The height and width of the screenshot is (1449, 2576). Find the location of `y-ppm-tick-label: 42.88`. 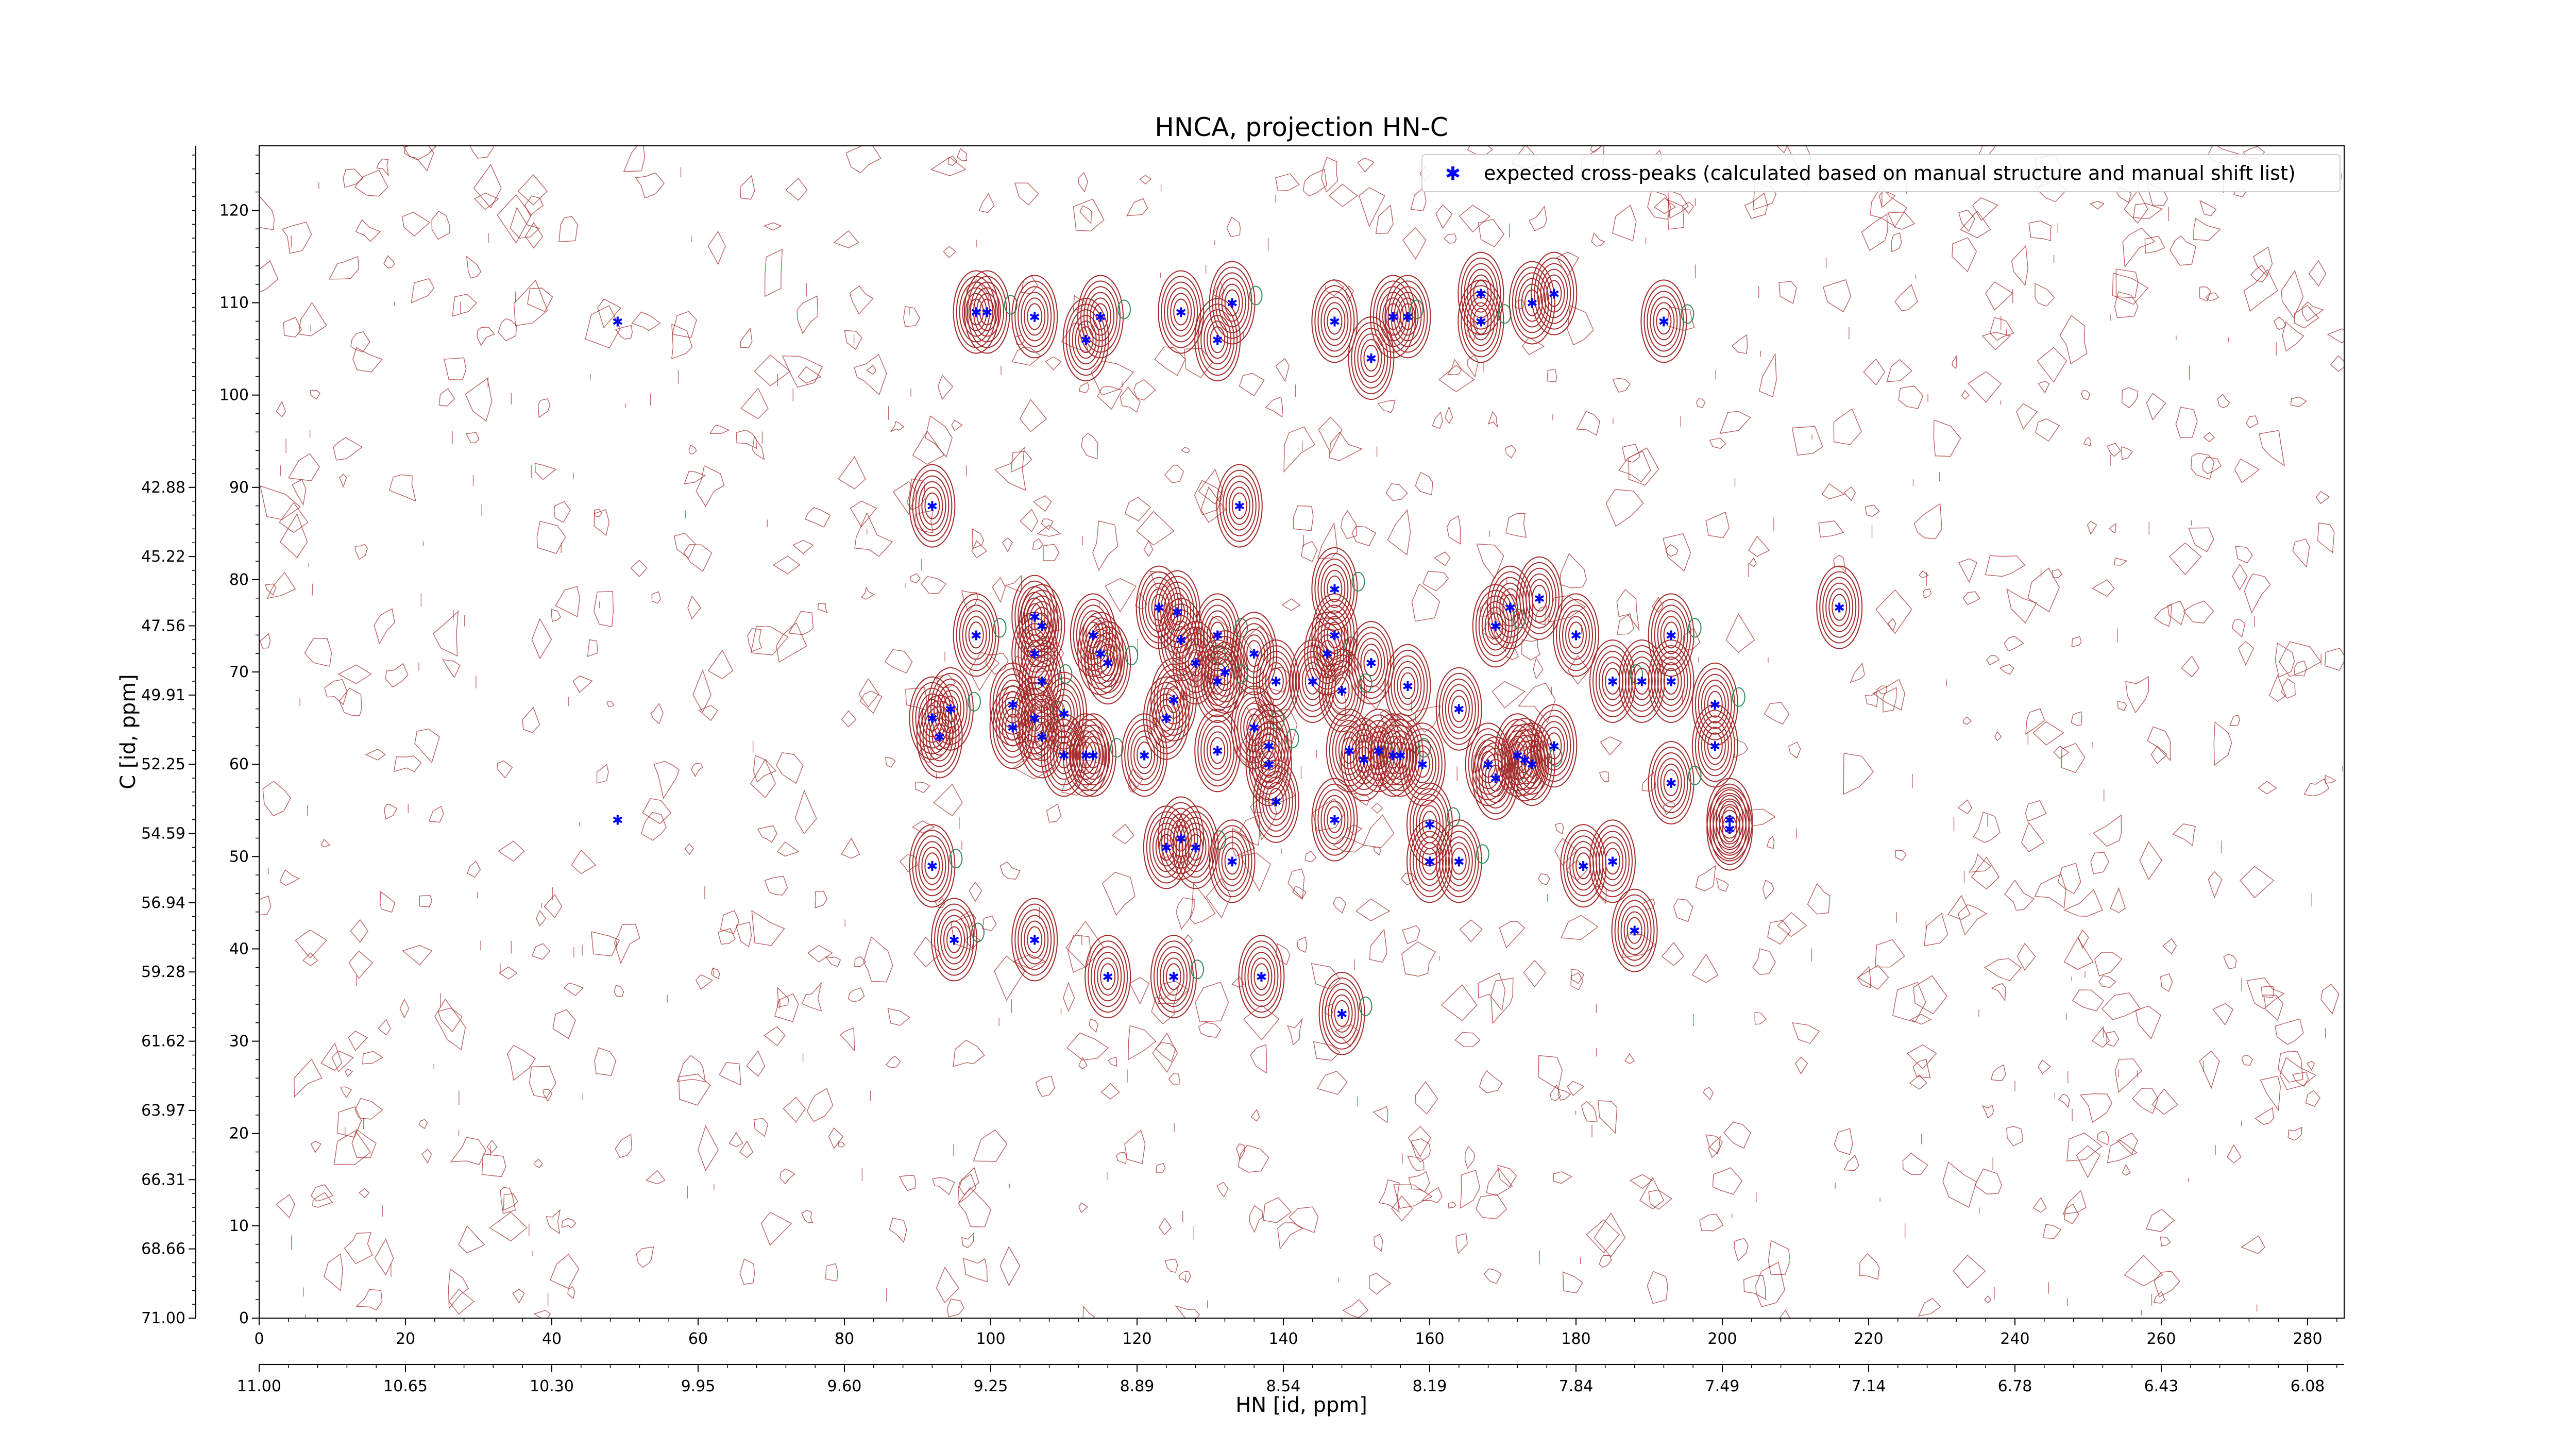

y-ppm-tick-label: 42.88 is located at coordinates (163, 488).